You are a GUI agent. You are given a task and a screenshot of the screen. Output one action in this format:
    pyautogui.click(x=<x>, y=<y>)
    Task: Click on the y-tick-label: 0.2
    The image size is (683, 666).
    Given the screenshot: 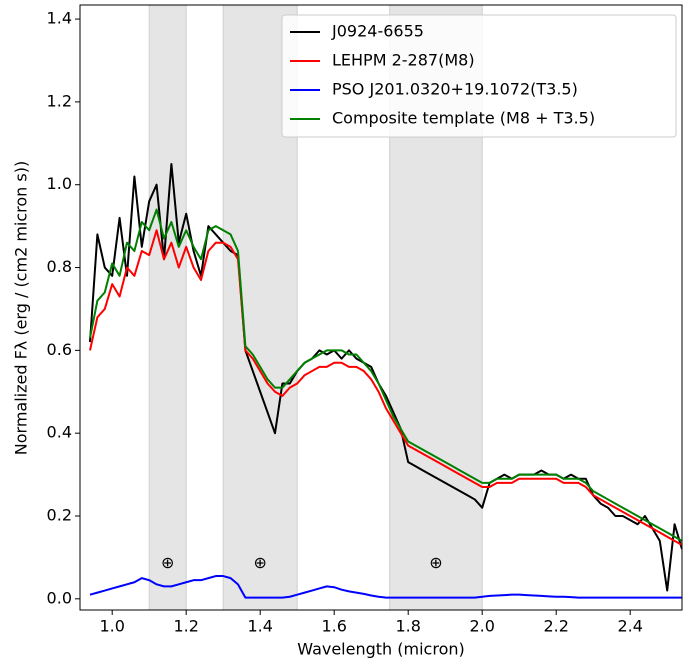 What is the action you would take?
    pyautogui.click(x=59, y=514)
    